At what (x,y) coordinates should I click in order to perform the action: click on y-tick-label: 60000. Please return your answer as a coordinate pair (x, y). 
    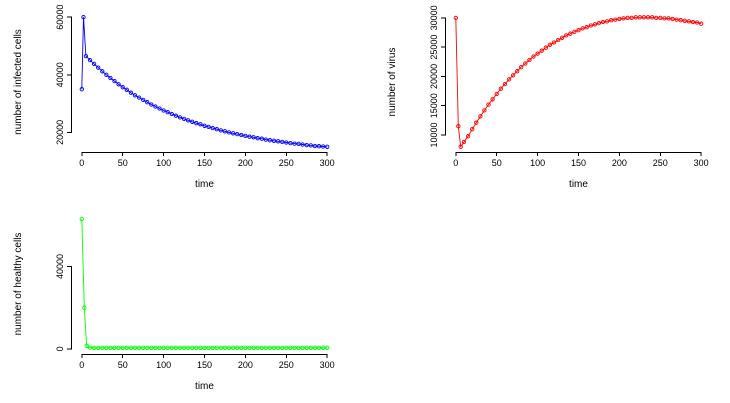
    Looking at the image, I should click on (60, 17).